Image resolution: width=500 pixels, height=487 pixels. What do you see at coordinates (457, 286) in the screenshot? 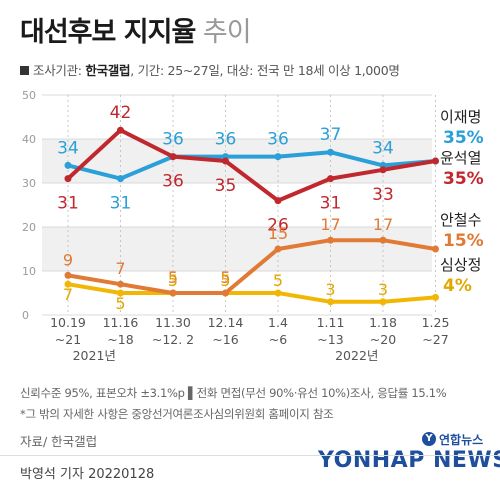
I see `legend-value: 4%` at bounding box center [457, 286].